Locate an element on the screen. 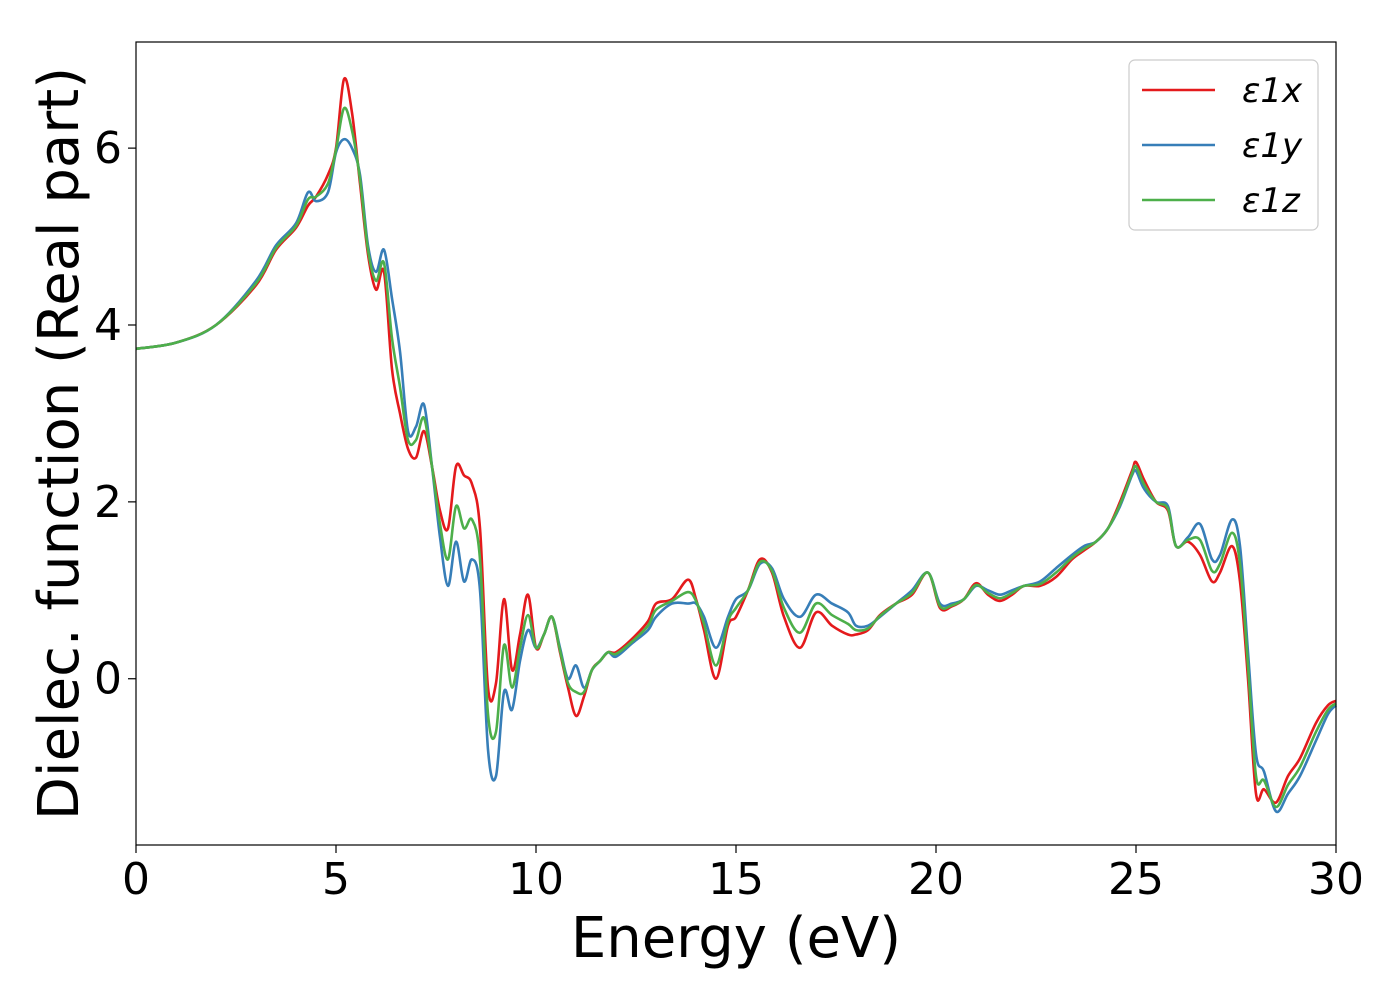 The width and height of the screenshot is (1400, 1000). x-tick-label: 5 is located at coordinates (336, 879).